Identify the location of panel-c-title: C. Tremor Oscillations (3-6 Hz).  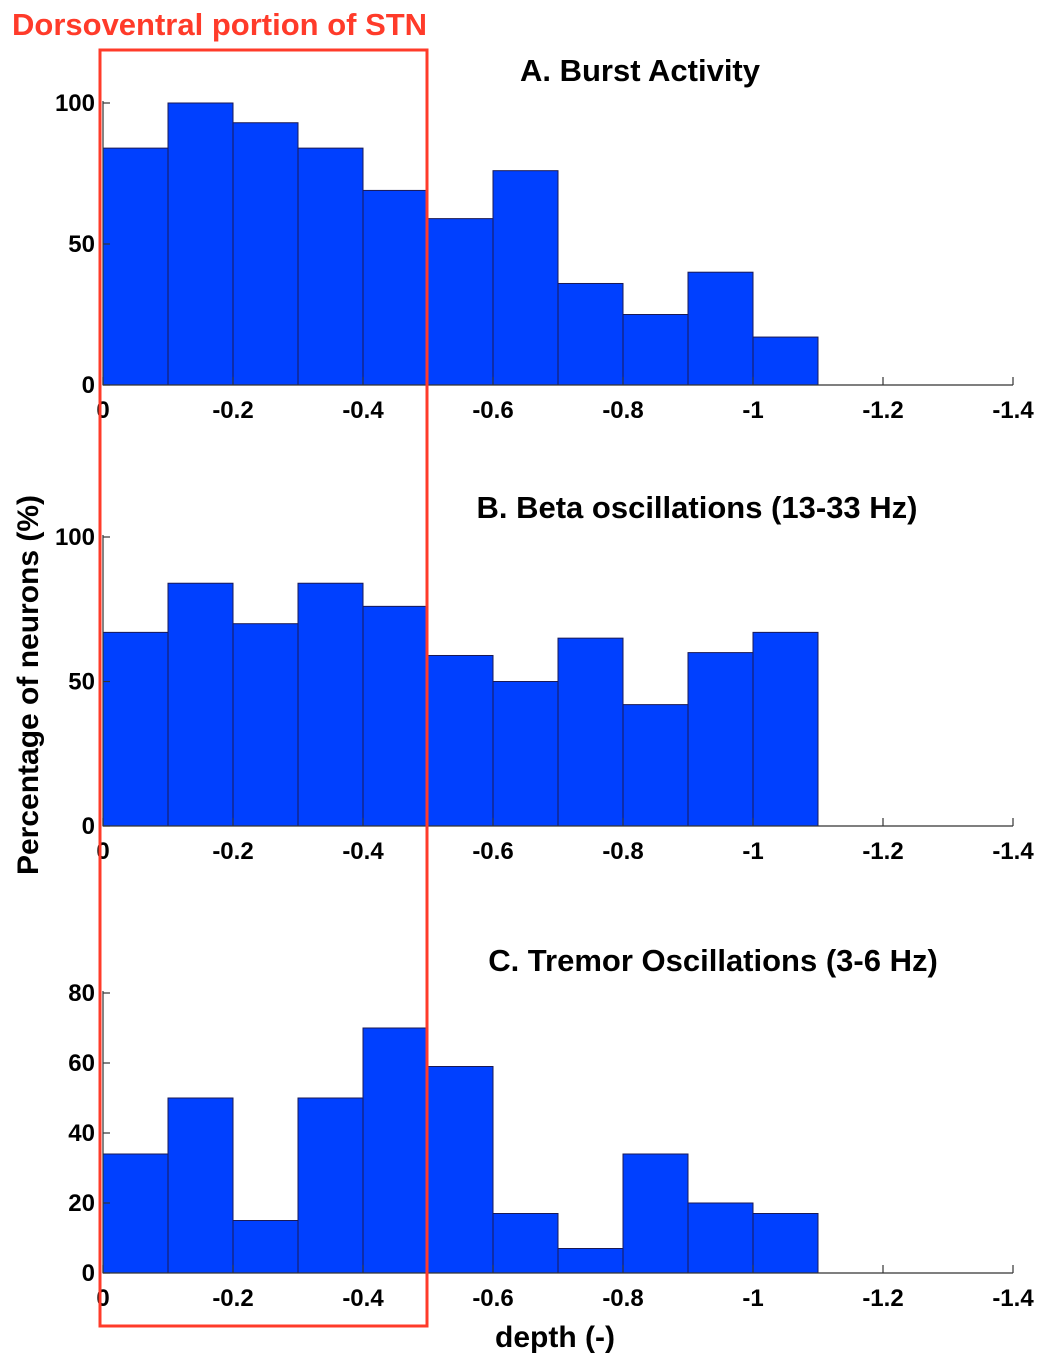
(713, 960).